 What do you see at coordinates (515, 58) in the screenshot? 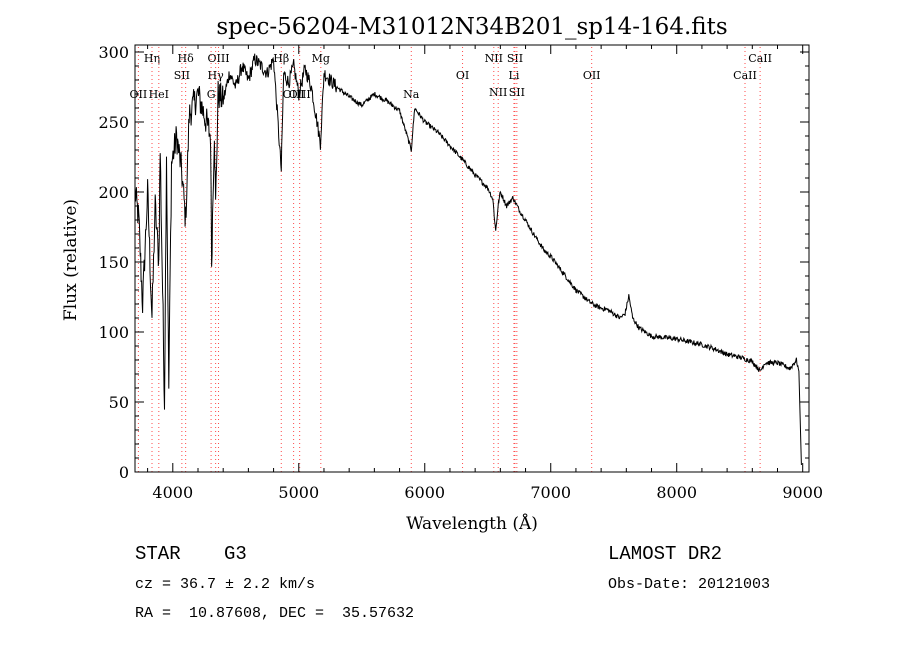
I see `line-label-16: SII` at bounding box center [515, 58].